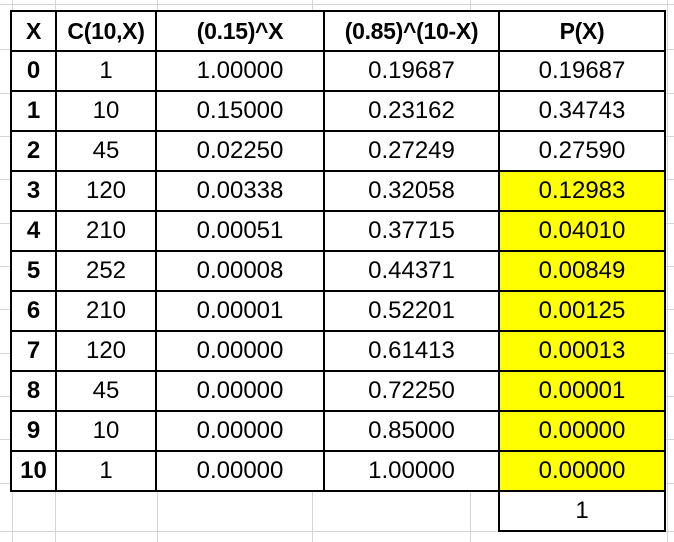 The width and height of the screenshot is (674, 542). Describe the element at coordinates (412, 232) in the screenshot. I see `cell-085-pow: 0.37715` at that location.